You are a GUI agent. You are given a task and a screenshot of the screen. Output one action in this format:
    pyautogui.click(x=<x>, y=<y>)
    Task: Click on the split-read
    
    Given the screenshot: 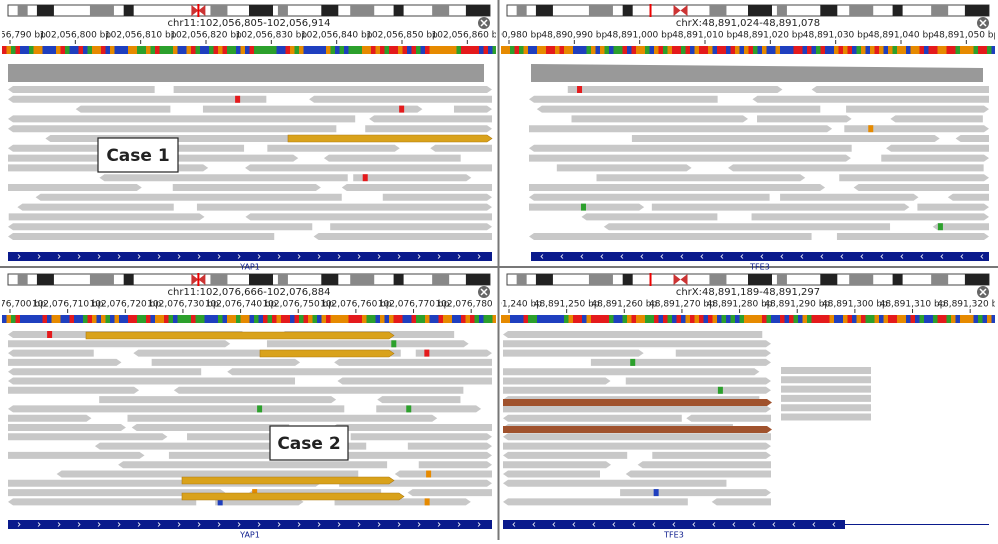 What is the action you would take?
    pyautogui.click(x=288, y=480)
    